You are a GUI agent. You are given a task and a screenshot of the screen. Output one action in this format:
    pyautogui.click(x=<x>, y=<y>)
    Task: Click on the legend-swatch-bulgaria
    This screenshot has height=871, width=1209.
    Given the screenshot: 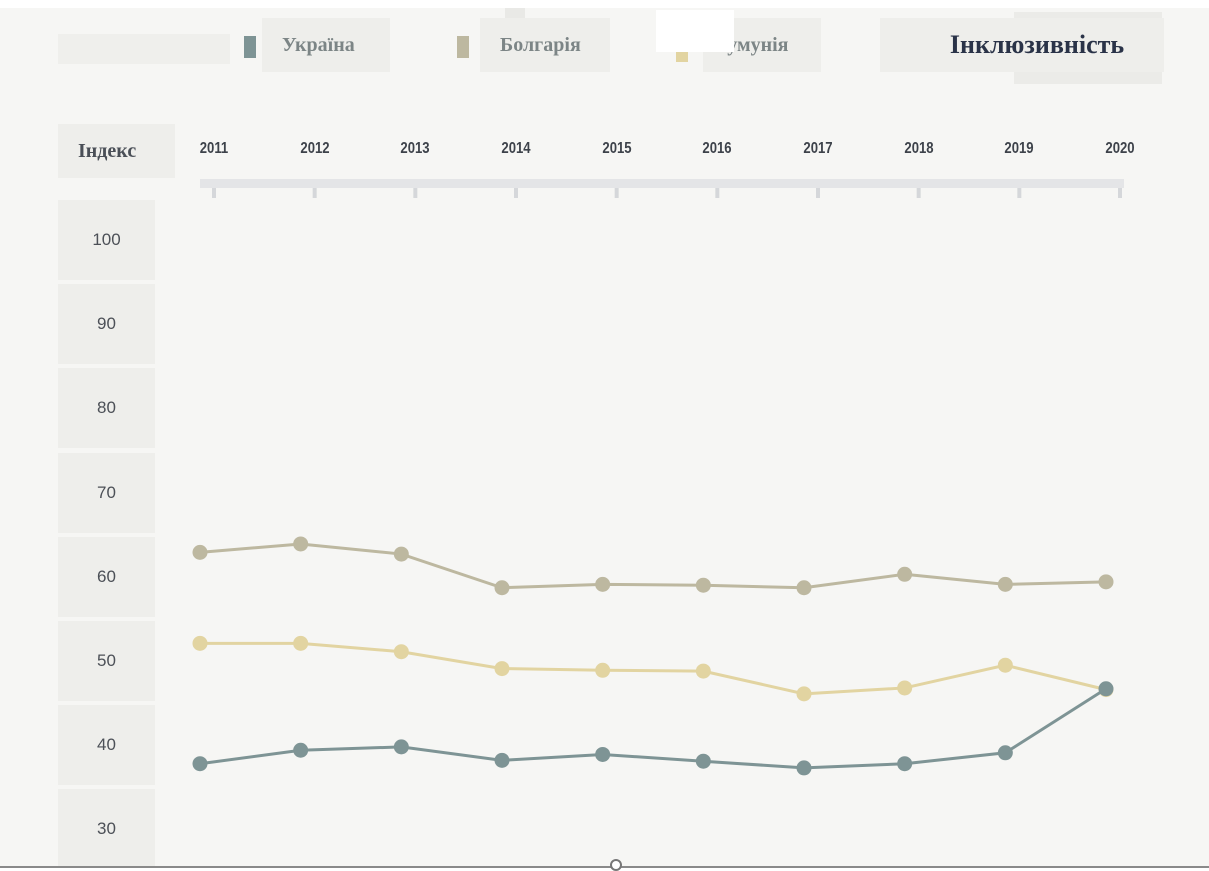 What is the action you would take?
    pyautogui.click(x=463, y=47)
    